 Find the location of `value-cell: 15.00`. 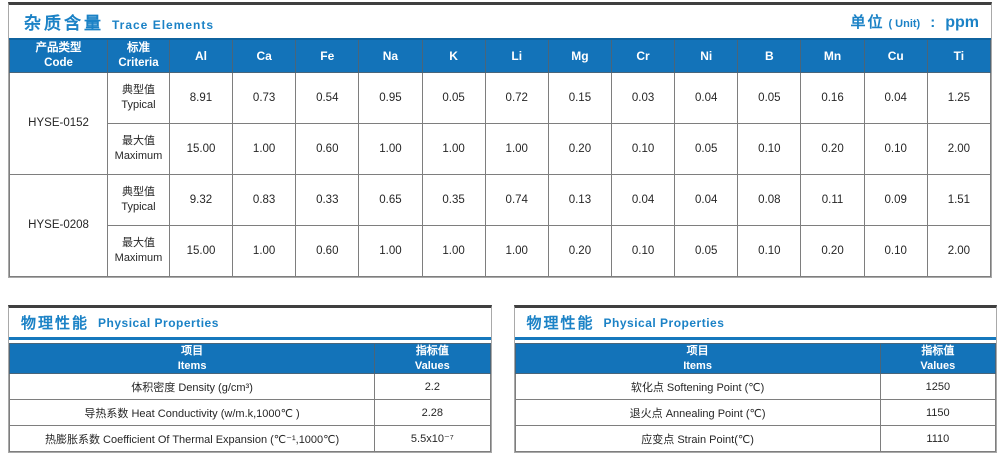

value-cell: 15.00 is located at coordinates (201, 148).